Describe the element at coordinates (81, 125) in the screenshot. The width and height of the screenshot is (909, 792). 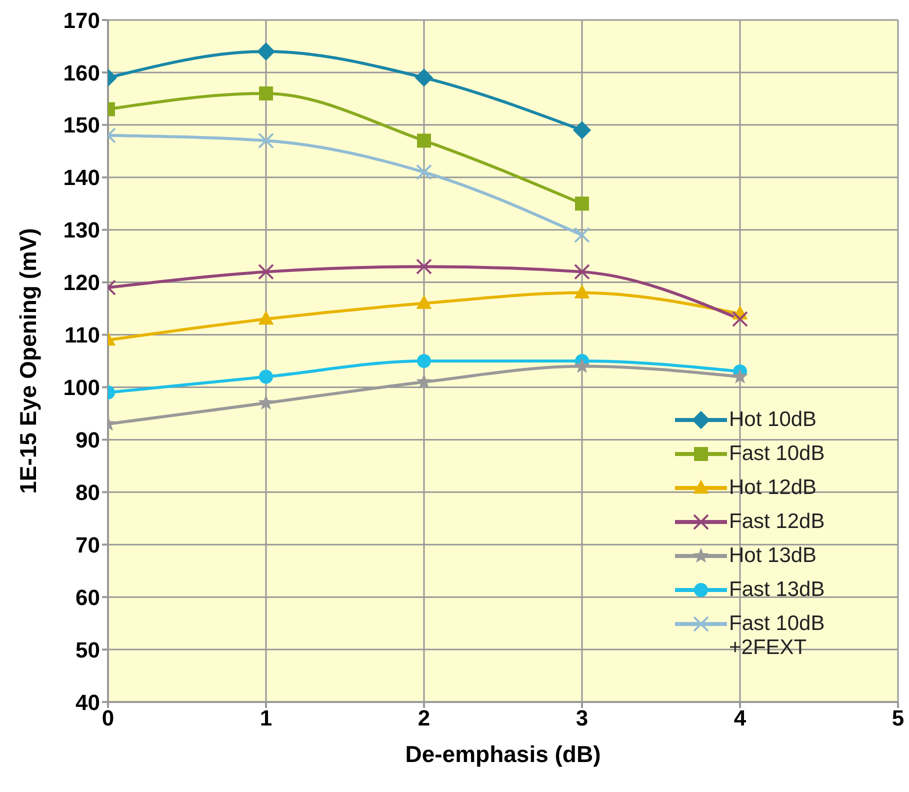
I see `y-tick-label: 150` at that location.